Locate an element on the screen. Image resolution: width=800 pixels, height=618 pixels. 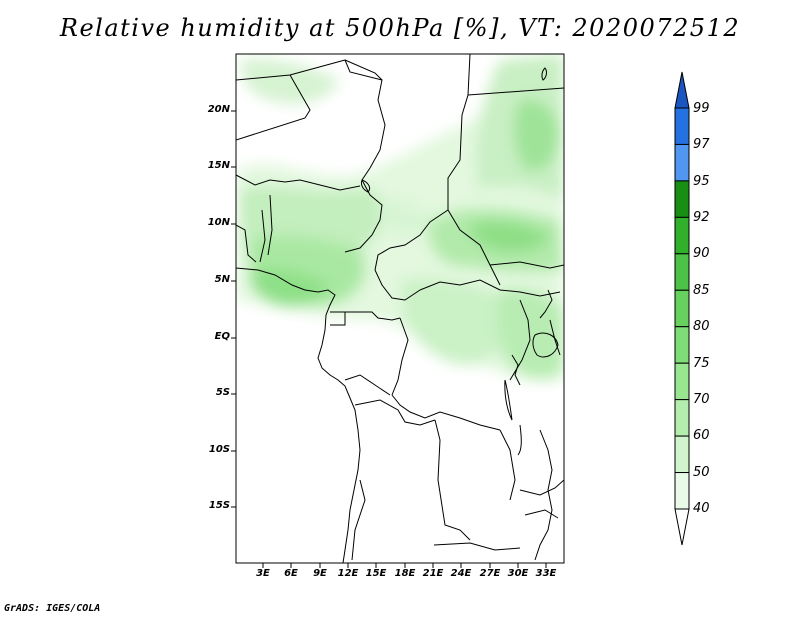
lat-label-5s: 5S is located at coordinates (222, 392).